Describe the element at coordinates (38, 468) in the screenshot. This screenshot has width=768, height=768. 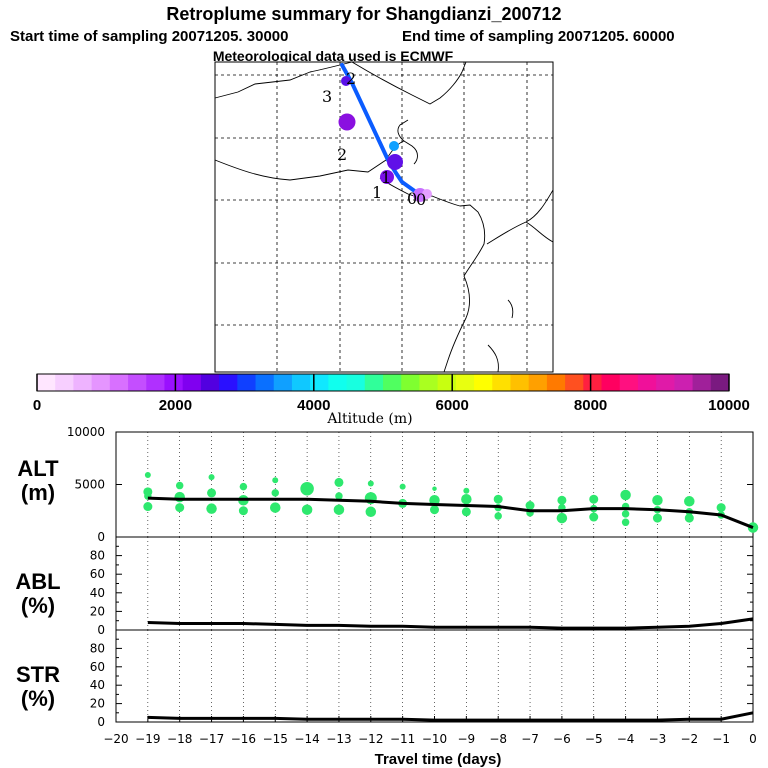
I see `panel-label: ALT` at that location.